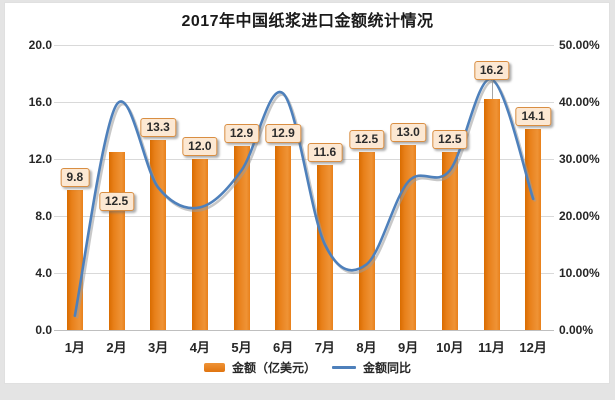 The height and width of the screenshot is (400, 615). What do you see at coordinates (214, 367) in the screenshot?
I see `bar-series-swatch-icon` at bounding box center [214, 367].